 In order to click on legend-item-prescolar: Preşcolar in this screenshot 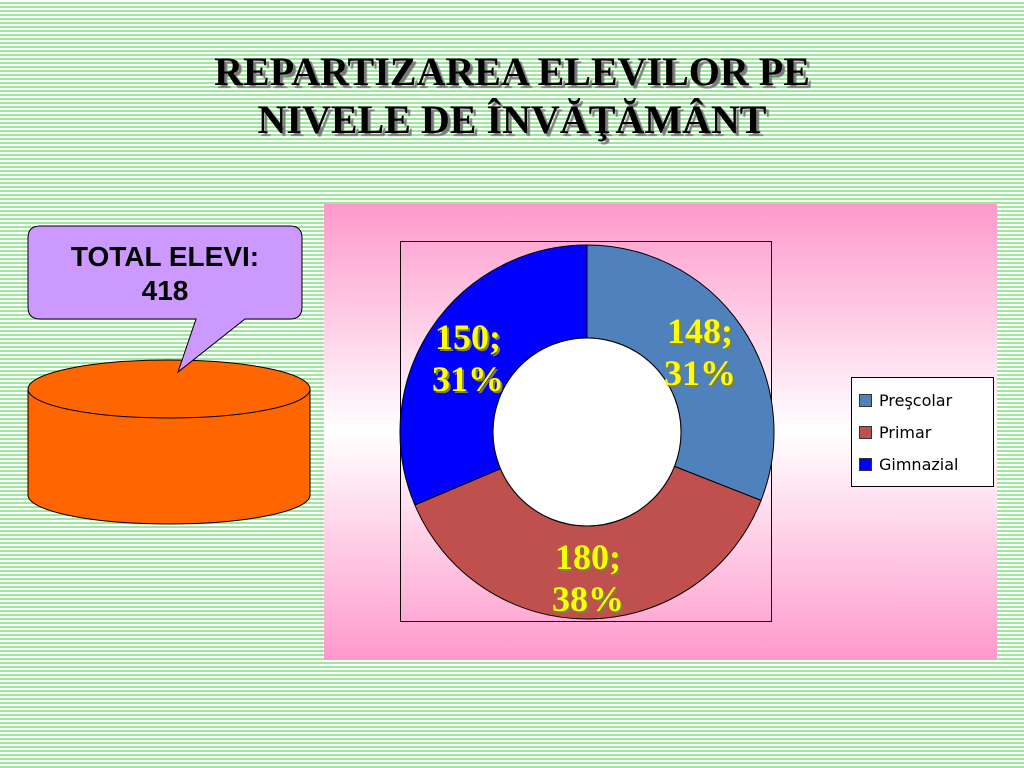, I will do `click(926, 400)`.